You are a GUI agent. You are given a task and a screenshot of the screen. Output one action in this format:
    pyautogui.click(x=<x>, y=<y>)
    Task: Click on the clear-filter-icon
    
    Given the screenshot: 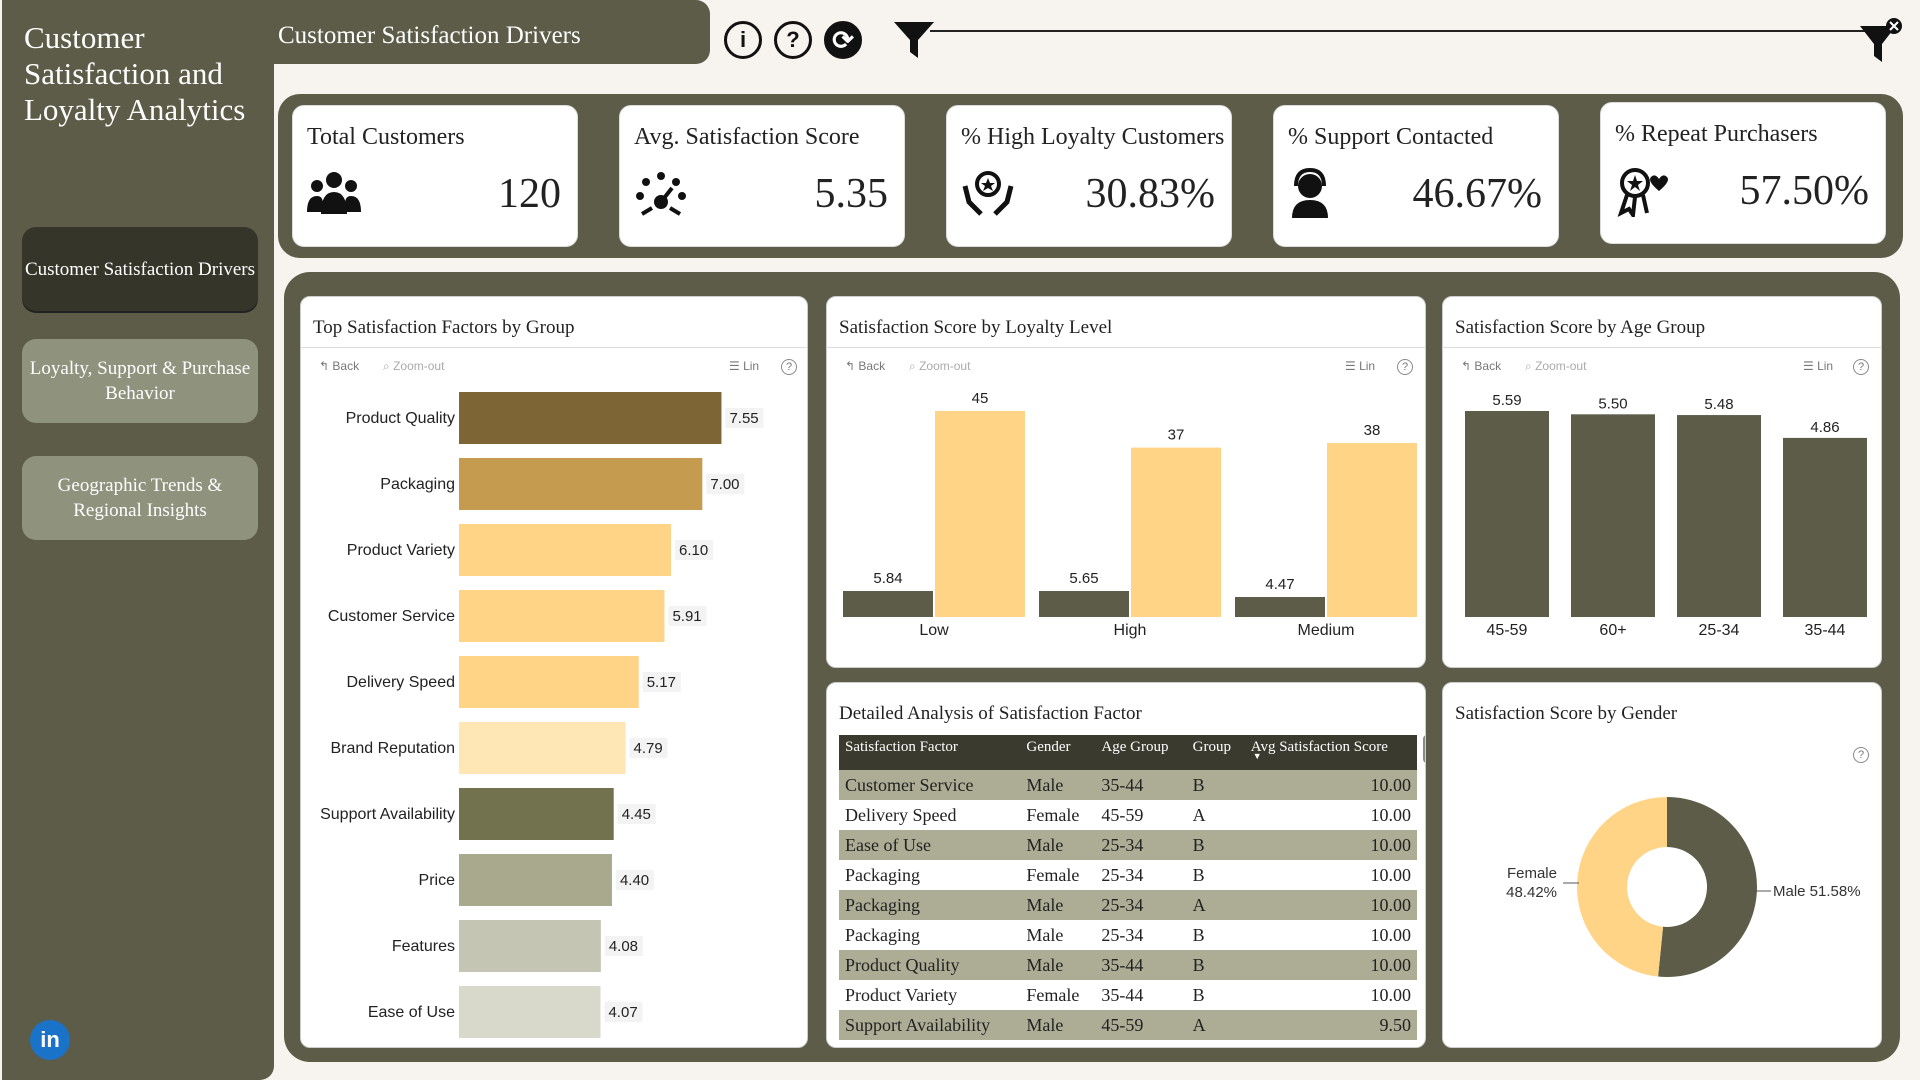 What is the action you would take?
    pyautogui.click(x=1881, y=42)
    